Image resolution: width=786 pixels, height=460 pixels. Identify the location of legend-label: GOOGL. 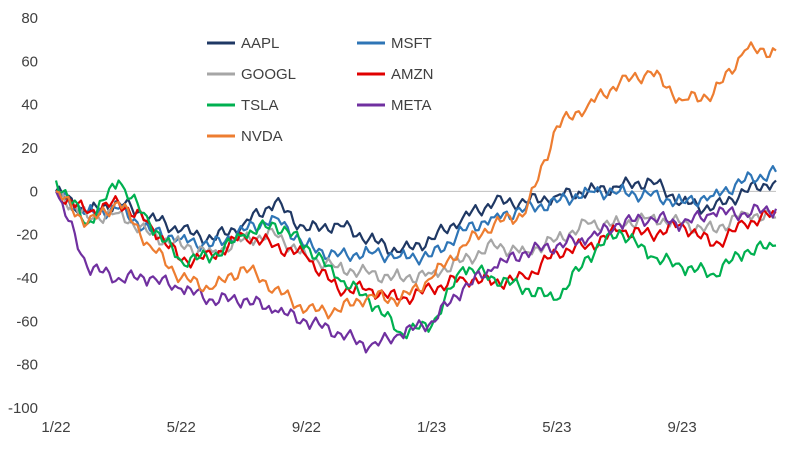
(268, 74).